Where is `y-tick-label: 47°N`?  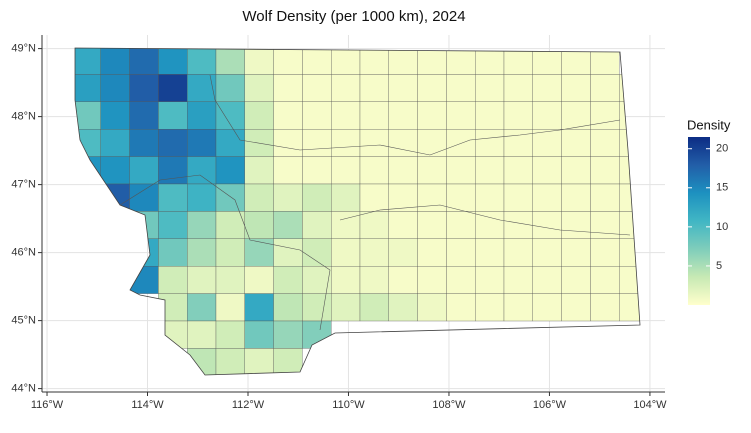
y-tick-label: 47°N is located at coordinates (23, 185).